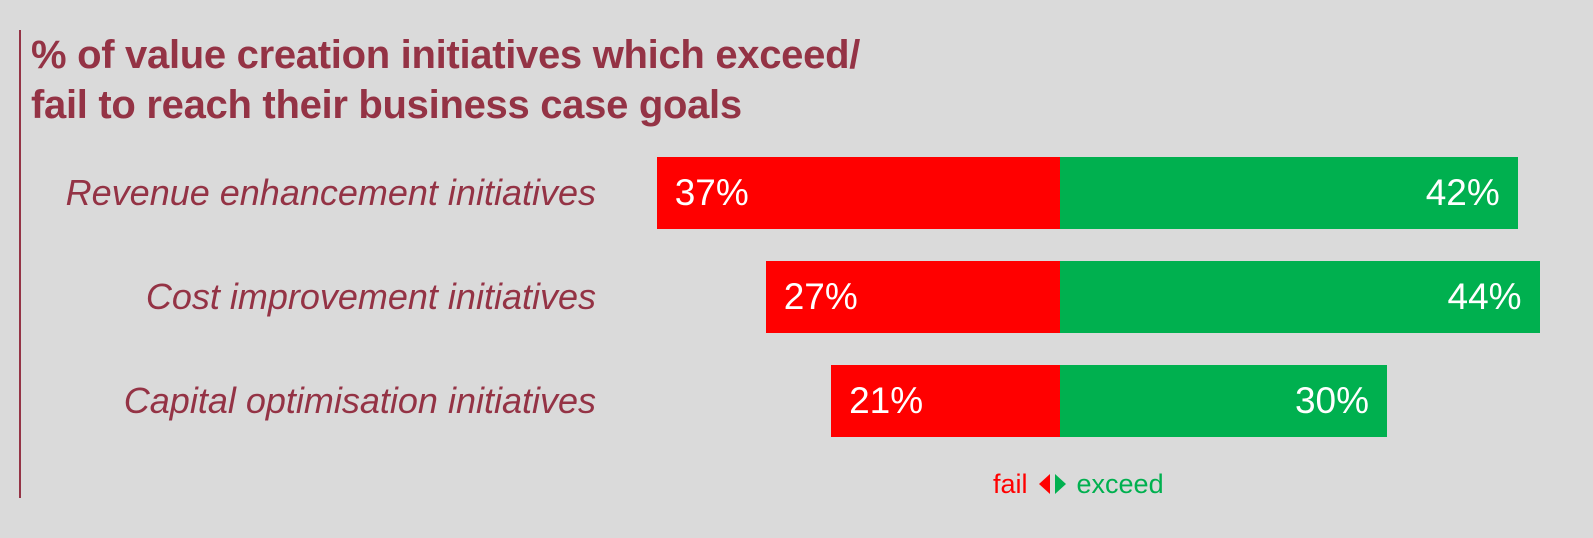  I want to click on fail-value-label: 27%, so click(820, 296).